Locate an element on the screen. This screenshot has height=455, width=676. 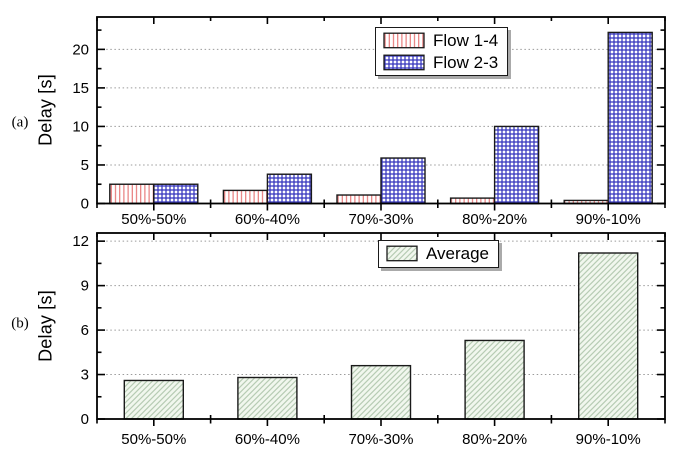
flow-1-4-swatch-icon is located at coordinates (404, 40).